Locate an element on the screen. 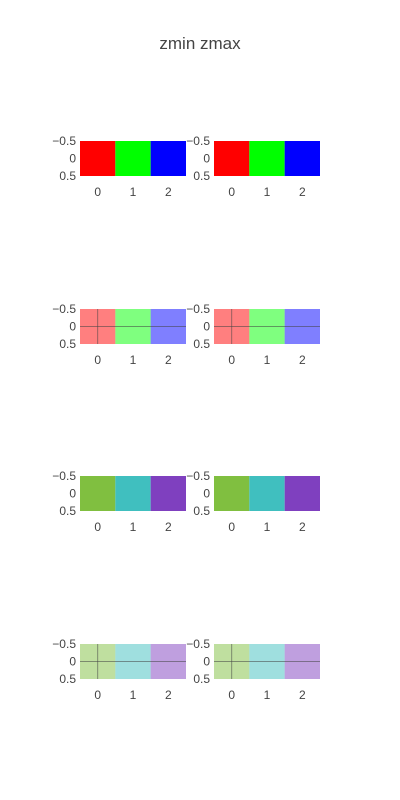 Image resolution: width=400 pixels, height=800 pixels. subplot-3-2: −0.5 0 0.5 0 1 2 is located at coordinates (253, 501).